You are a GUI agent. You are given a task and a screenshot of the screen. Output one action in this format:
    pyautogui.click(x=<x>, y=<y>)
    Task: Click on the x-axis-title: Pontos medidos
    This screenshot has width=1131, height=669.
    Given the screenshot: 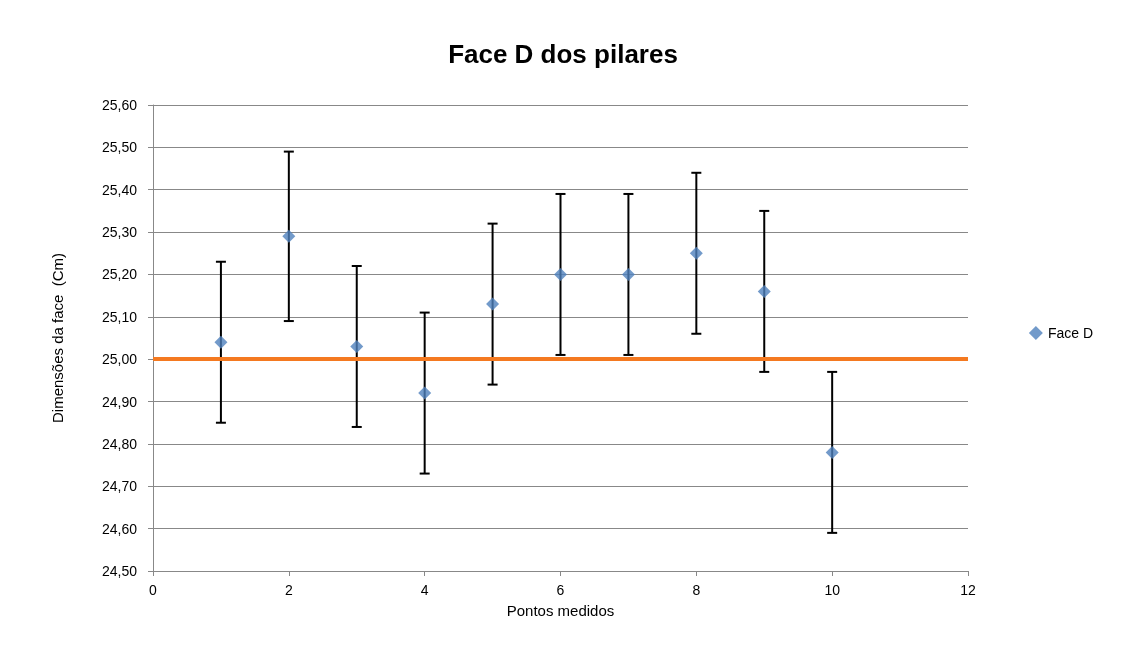 What is the action you would take?
    pyautogui.click(x=560, y=610)
    